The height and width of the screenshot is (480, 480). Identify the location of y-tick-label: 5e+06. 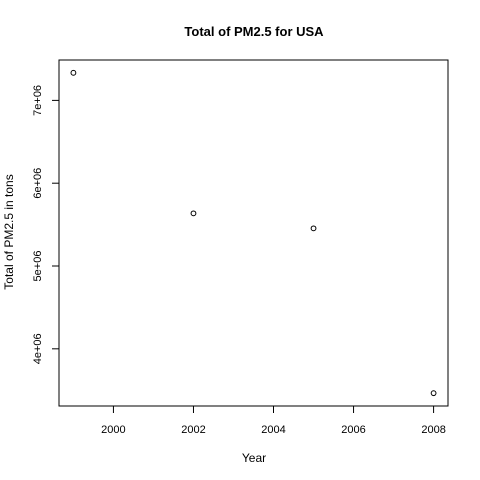
(38, 266).